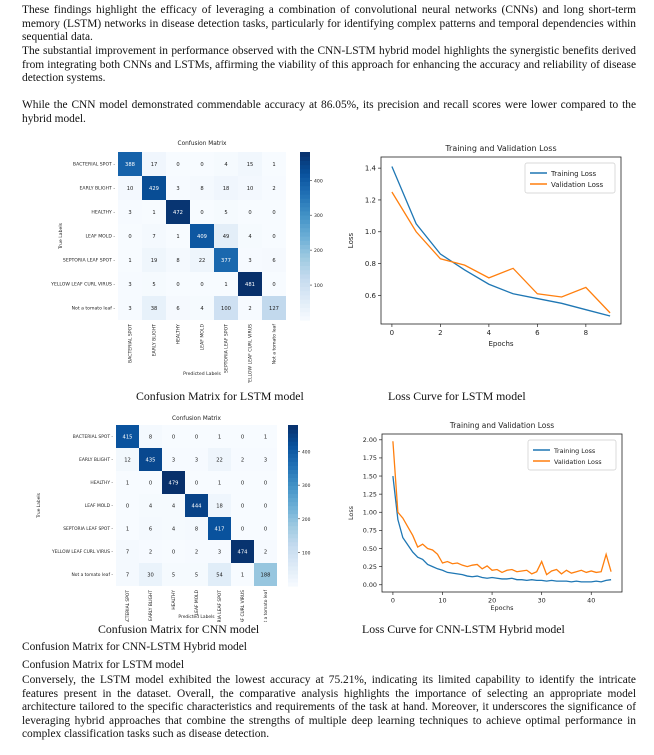  Describe the element at coordinates (370, 200) in the screenshot. I see `y-tick-label: 1.2` at that location.